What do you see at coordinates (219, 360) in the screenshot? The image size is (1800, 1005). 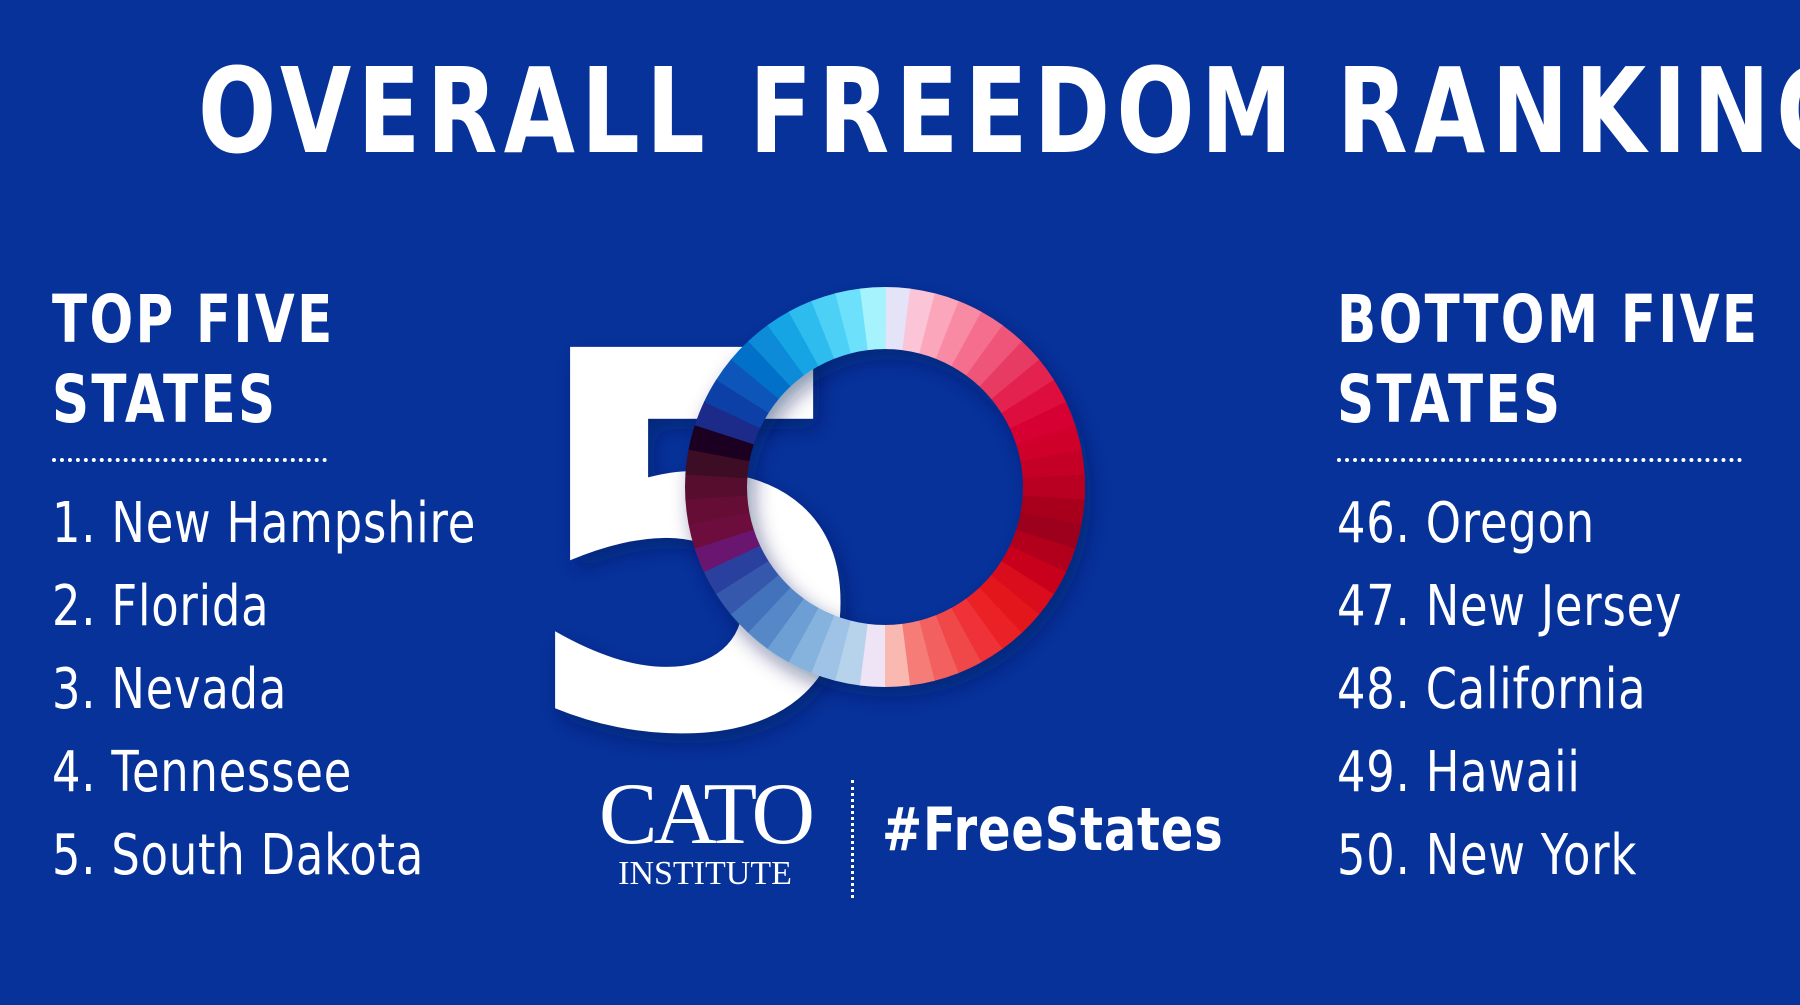 I see `top-five-heading: TOP FIVE STATES` at bounding box center [219, 360].